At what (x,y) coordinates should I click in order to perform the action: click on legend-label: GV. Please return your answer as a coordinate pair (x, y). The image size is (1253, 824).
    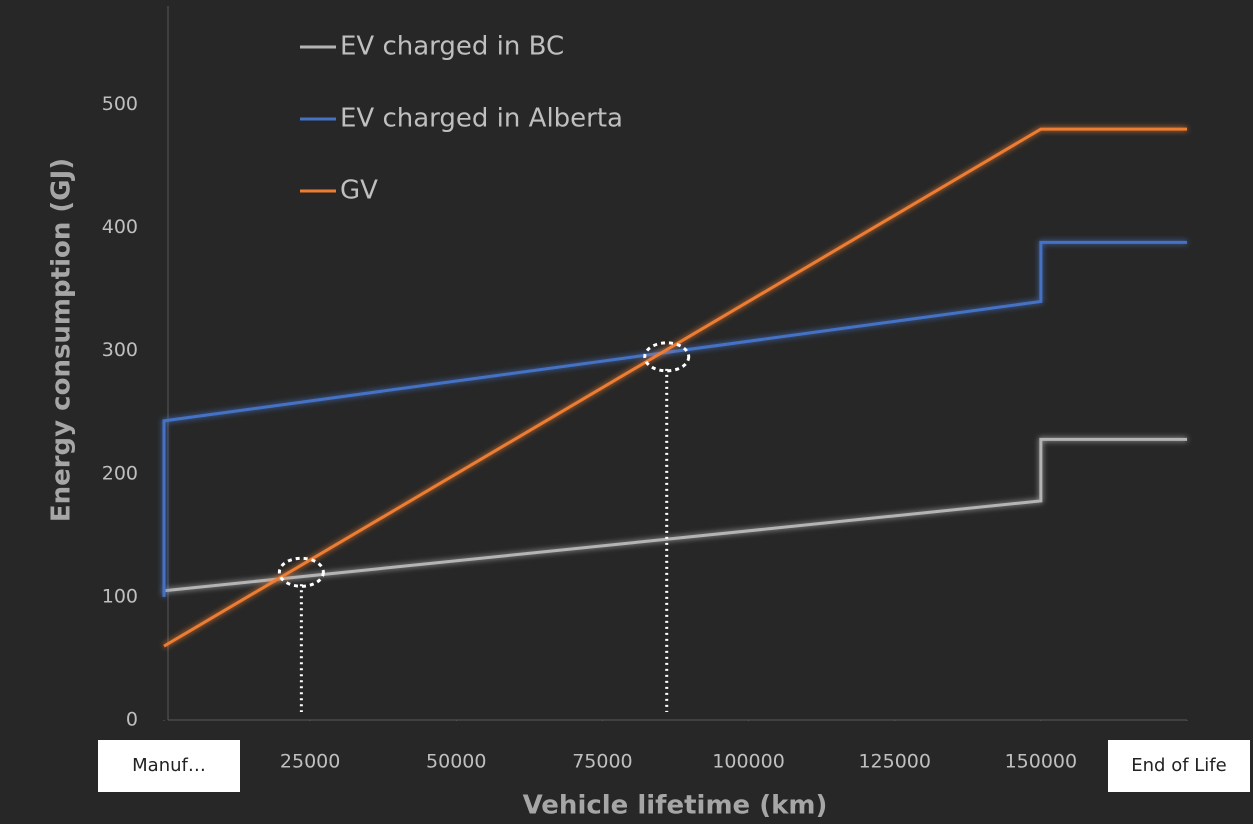
    Looking at the image, I should click on (359, 191).